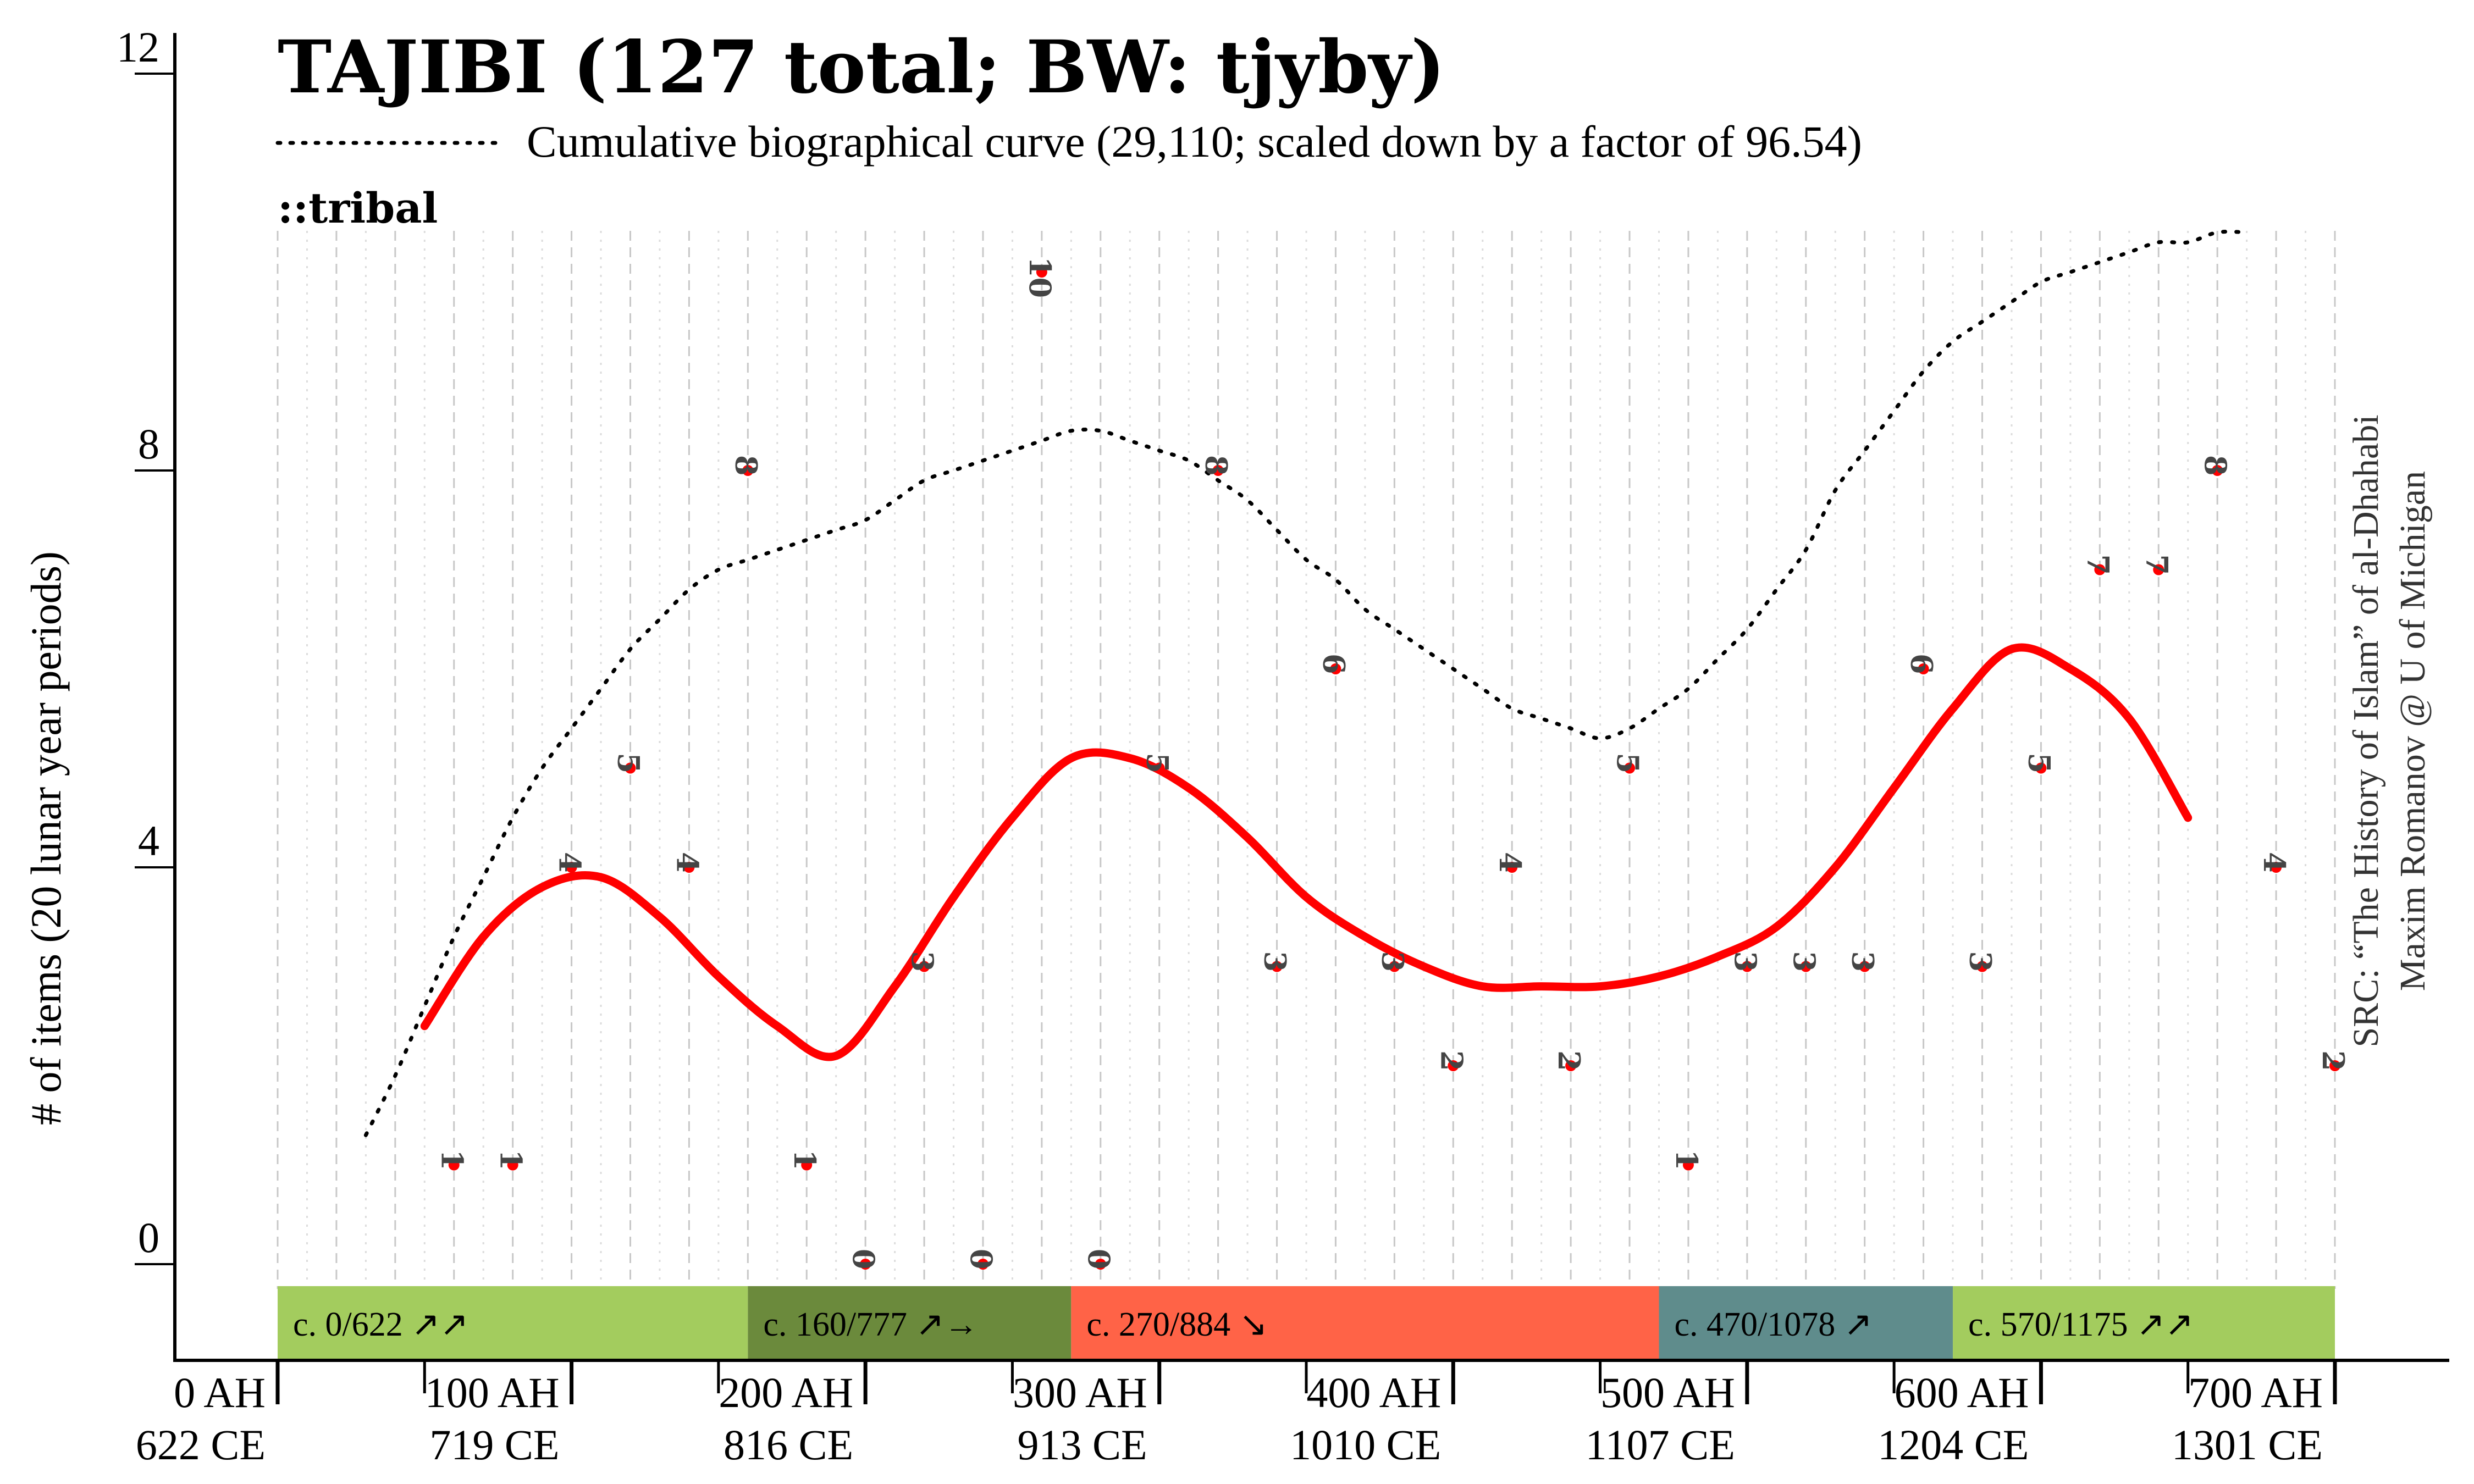  Describe the element at coordinates (2413, 731) in the screenshot. I see `author-credit: Maxim Romanov @ U of Michigan` at that location.